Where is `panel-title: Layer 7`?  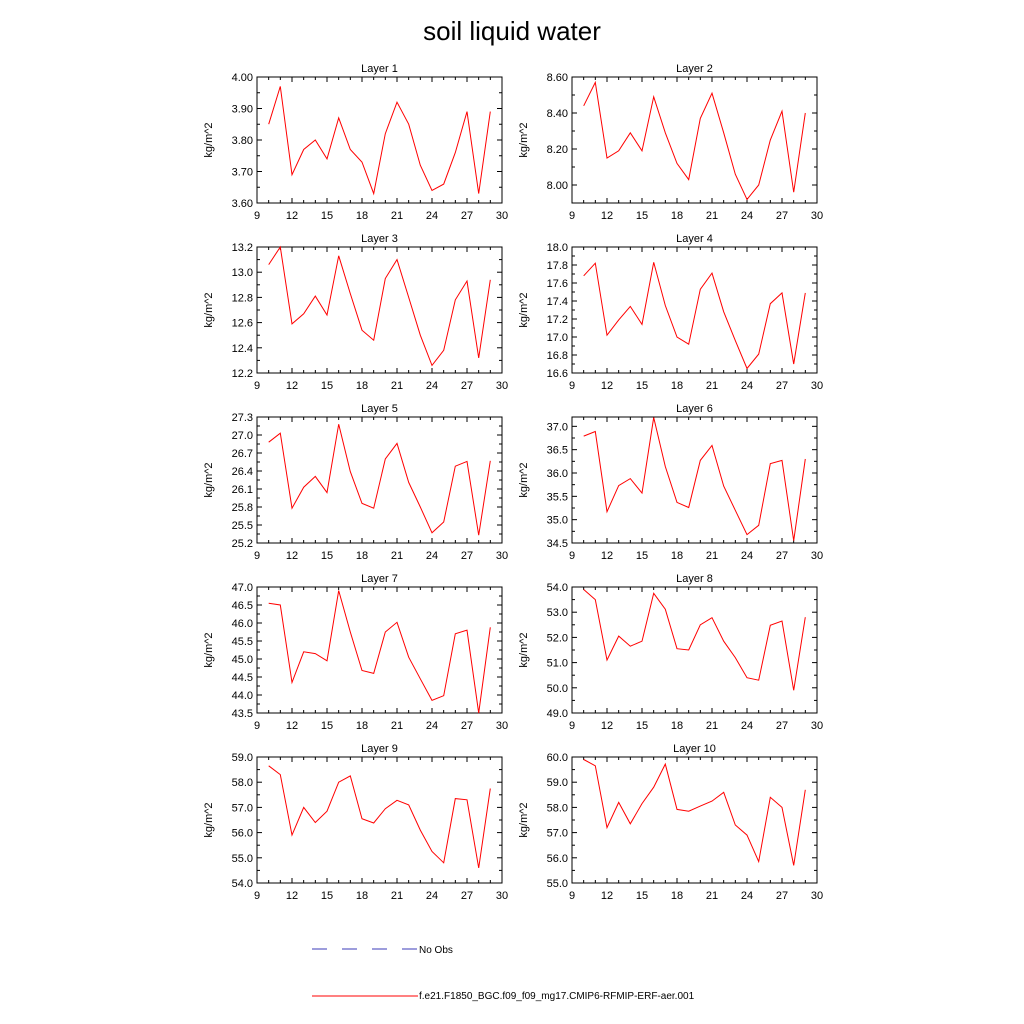 panel-title: Layer 7 is located at coordinates (379, 579).